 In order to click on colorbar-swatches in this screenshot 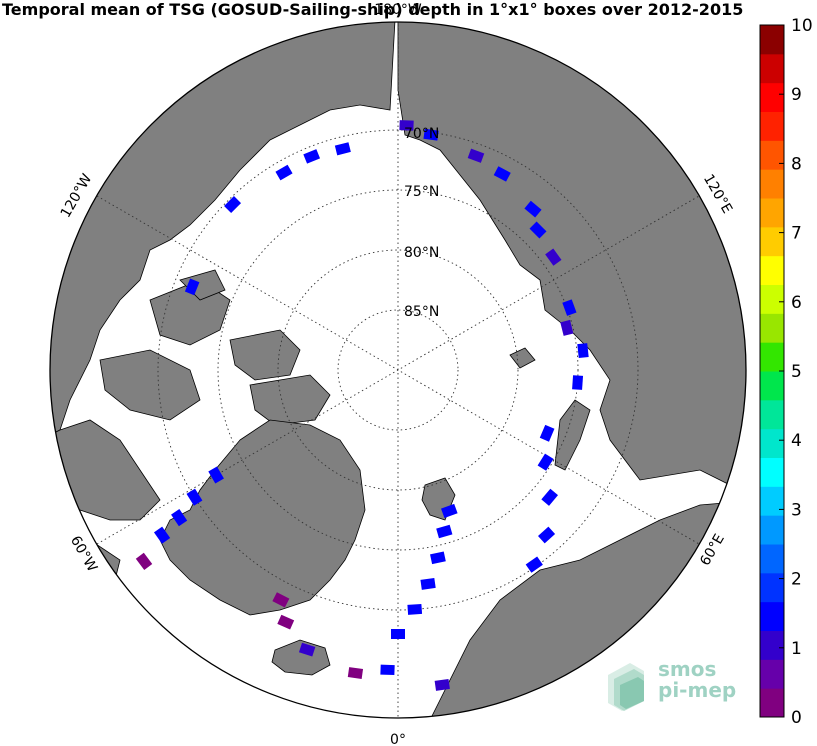, I will do `click(772, 371)`.